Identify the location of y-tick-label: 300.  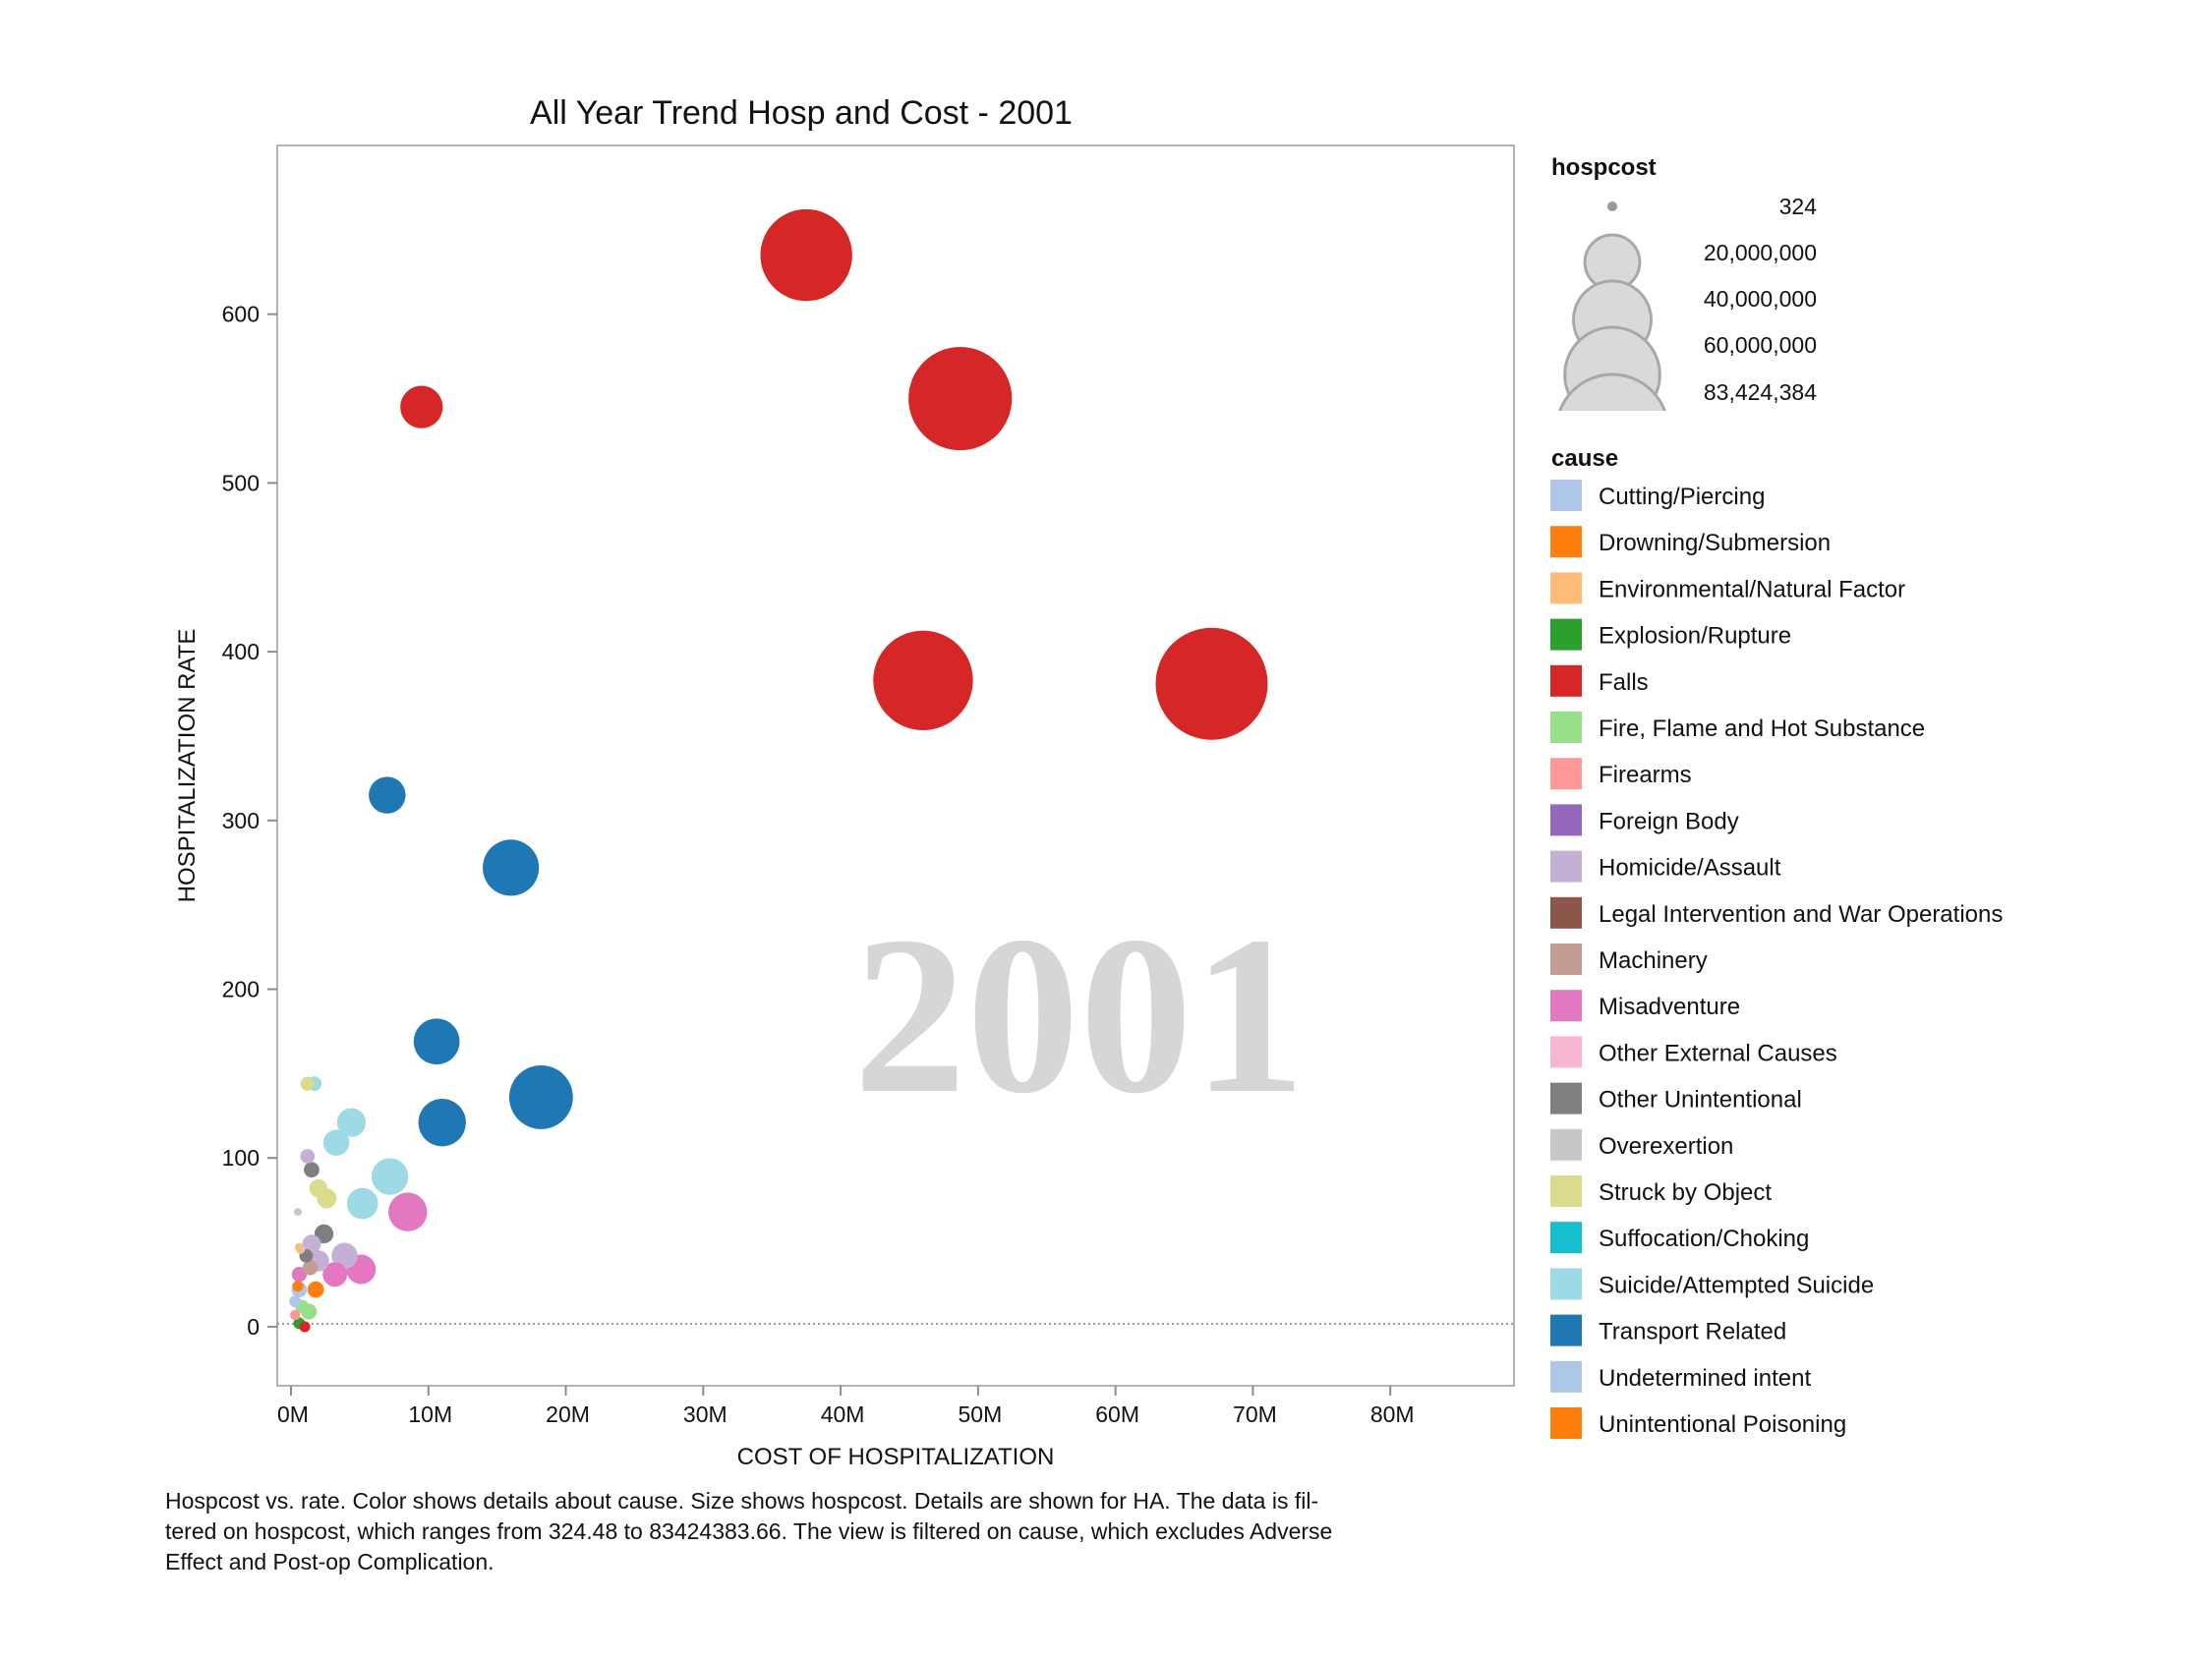
(241, 820).